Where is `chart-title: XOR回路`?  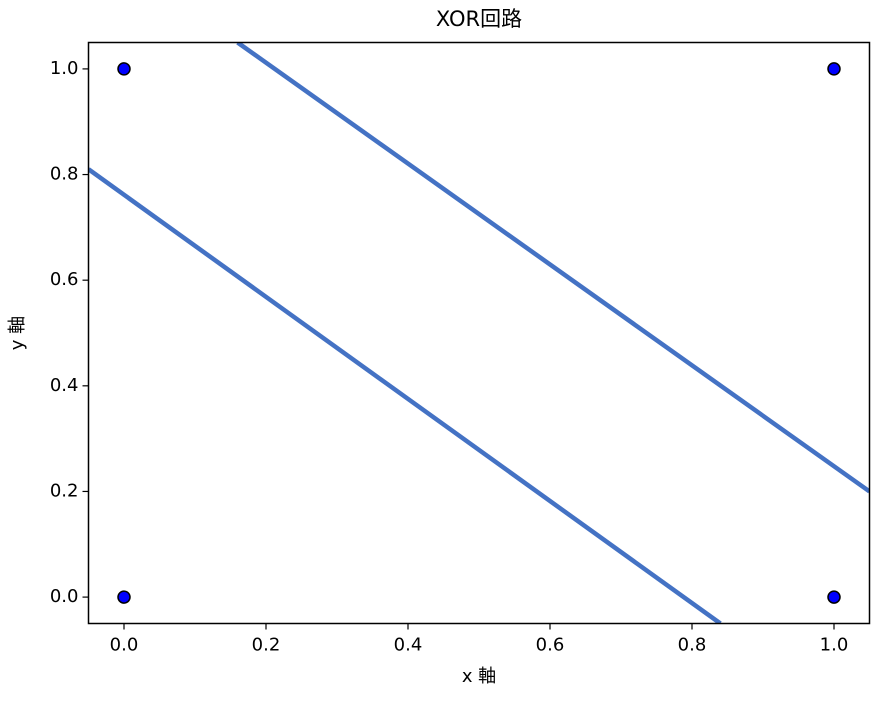
chart-title: XOR回路 is located at coordinates (479, 19).